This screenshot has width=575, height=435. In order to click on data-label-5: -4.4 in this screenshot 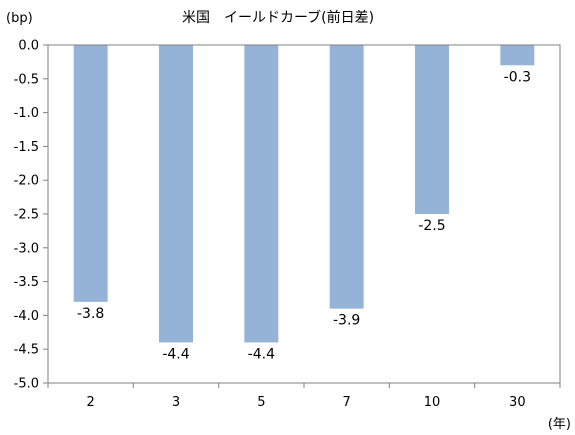, I will do `click(261, 354)`.